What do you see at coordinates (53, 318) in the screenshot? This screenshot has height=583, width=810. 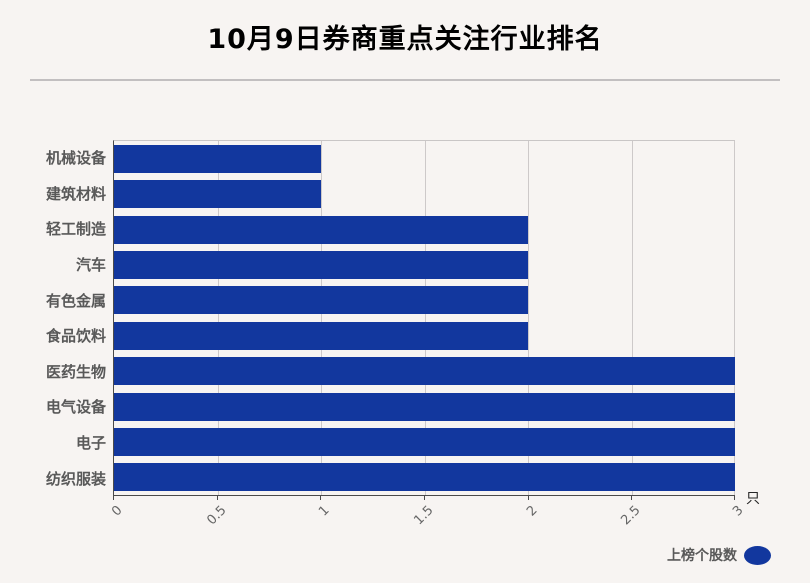 I see `y-axis-labels: 机械设备建筑材料轻工制造汽车有色金属食品饮料医药生物电气设备电子纺织服装` at bounding box center [53, 318].